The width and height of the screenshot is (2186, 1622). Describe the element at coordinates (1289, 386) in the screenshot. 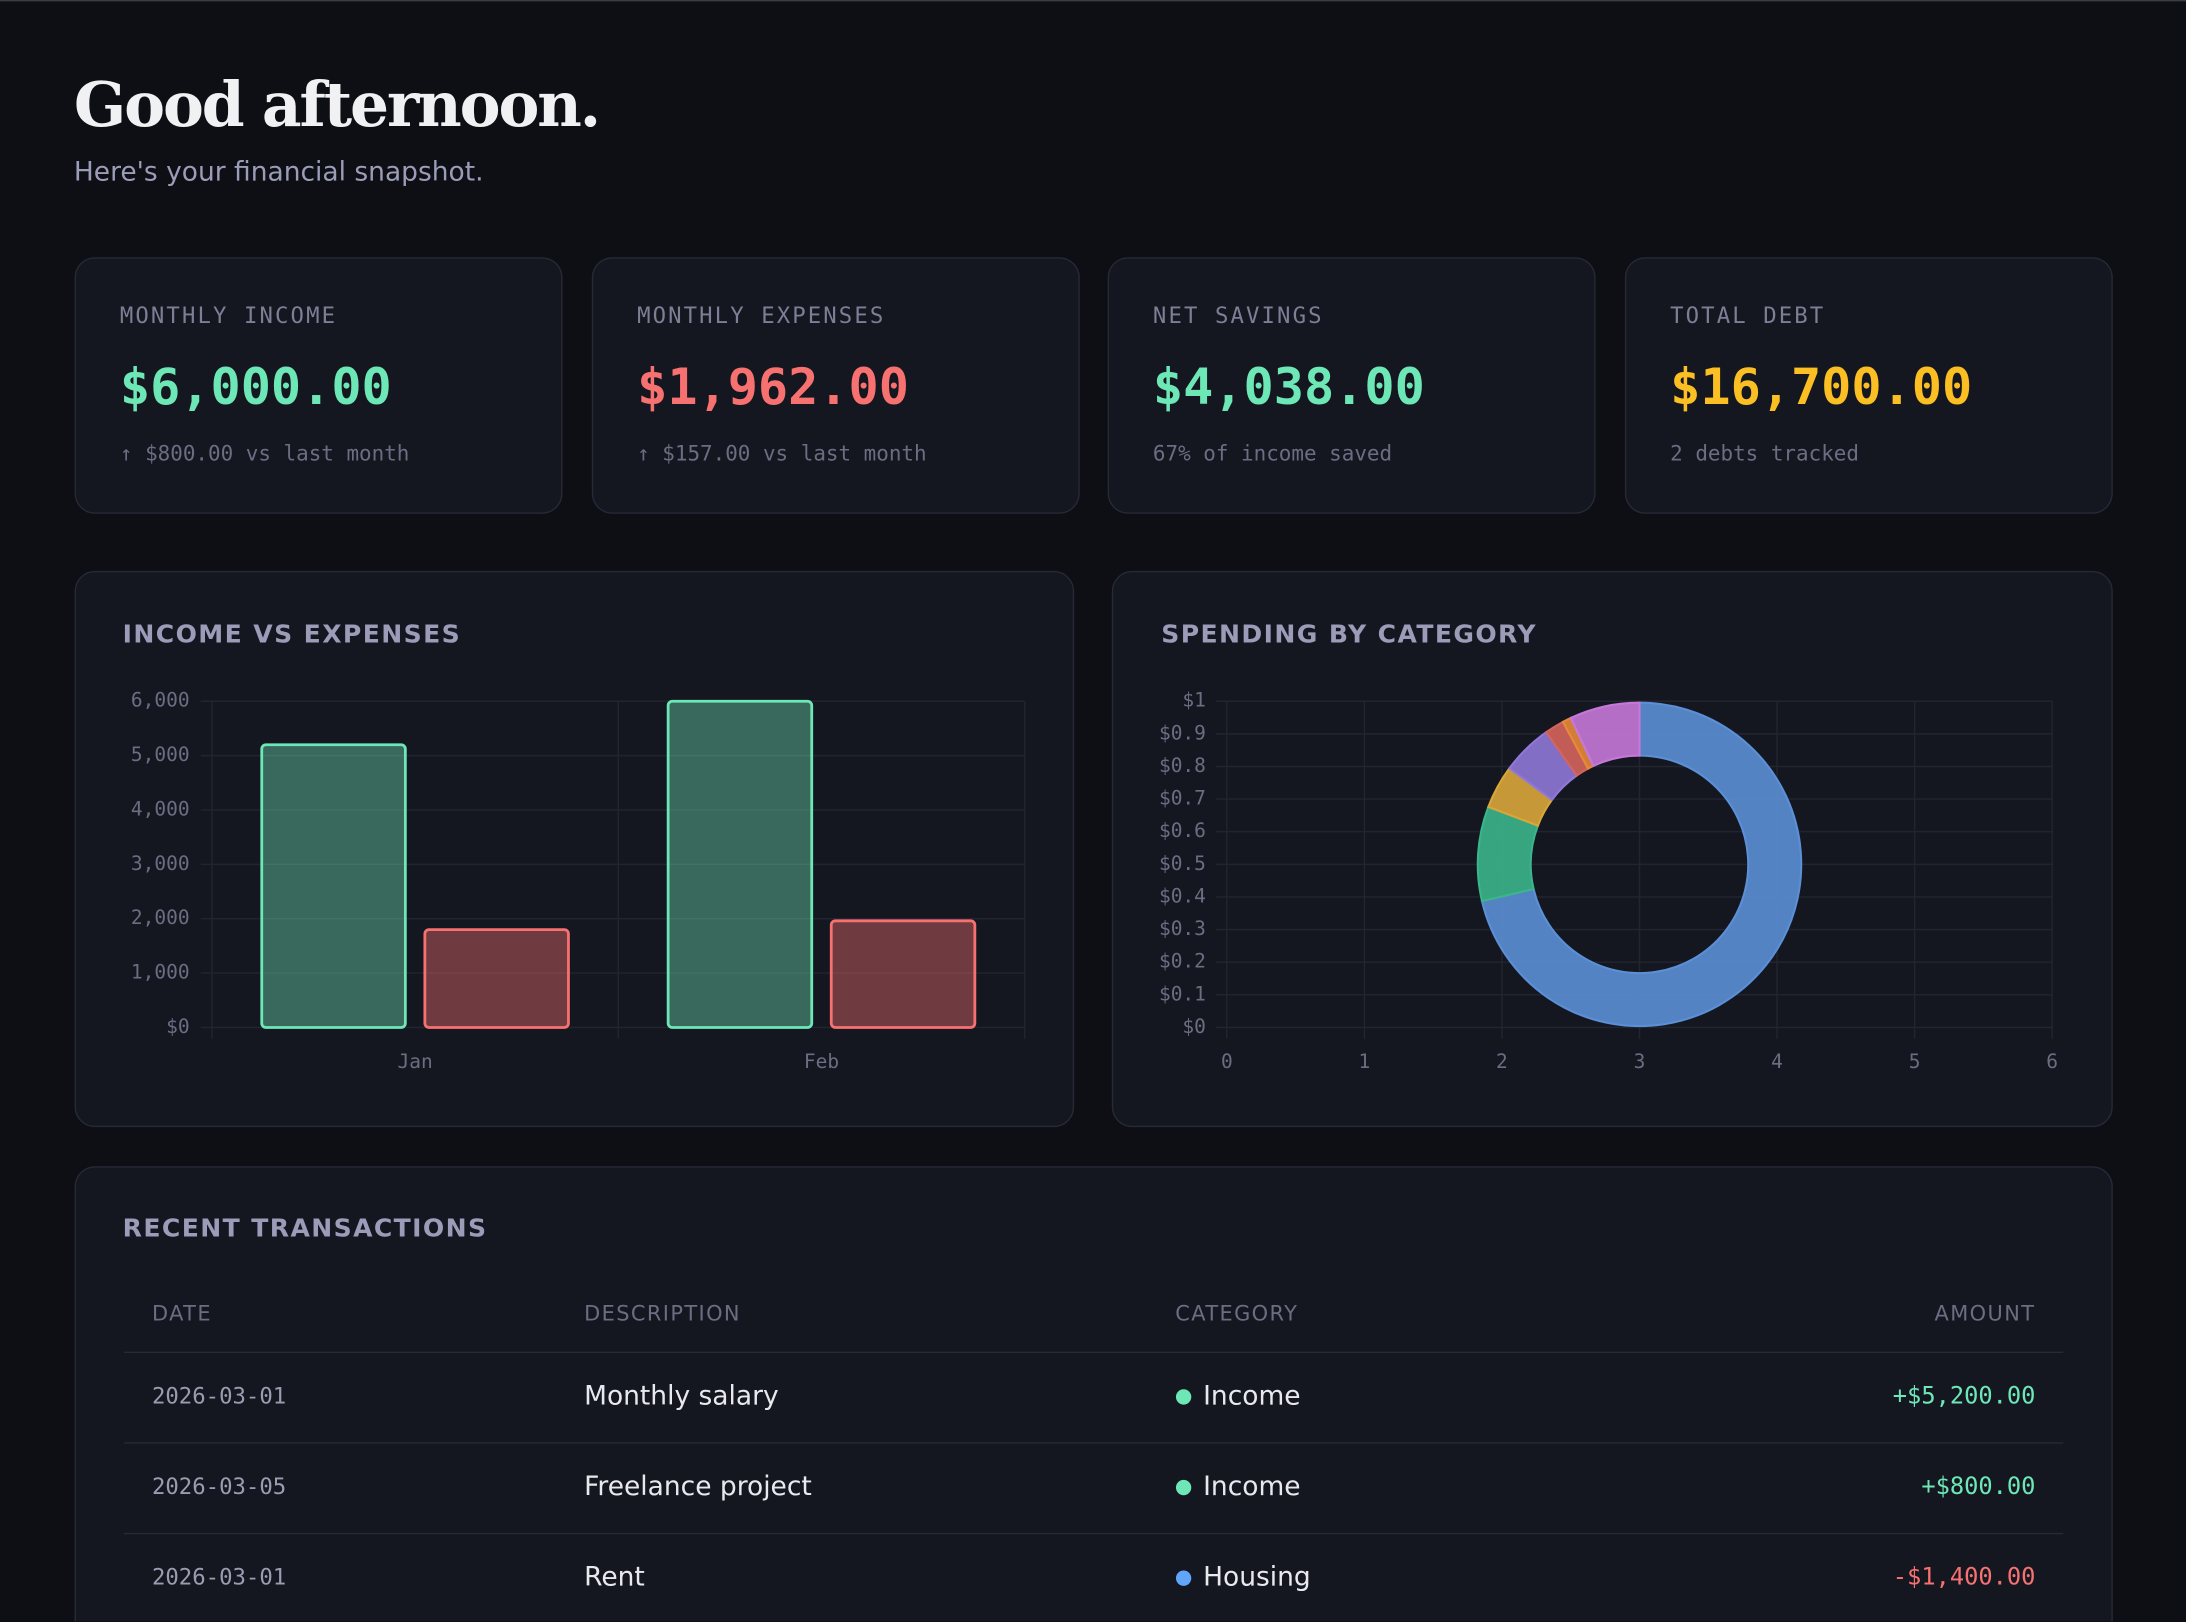

I see `card-value: $4,038.00` at that location.